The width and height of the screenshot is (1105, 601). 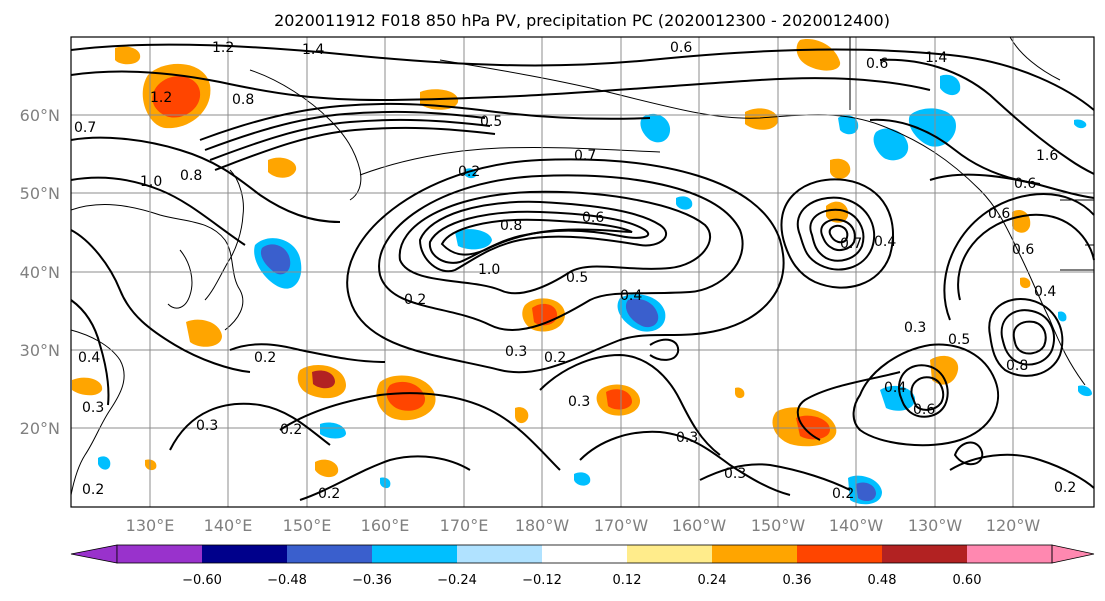 I want to click on lon-tick-label: 140°E, so click(x=228, y=525).